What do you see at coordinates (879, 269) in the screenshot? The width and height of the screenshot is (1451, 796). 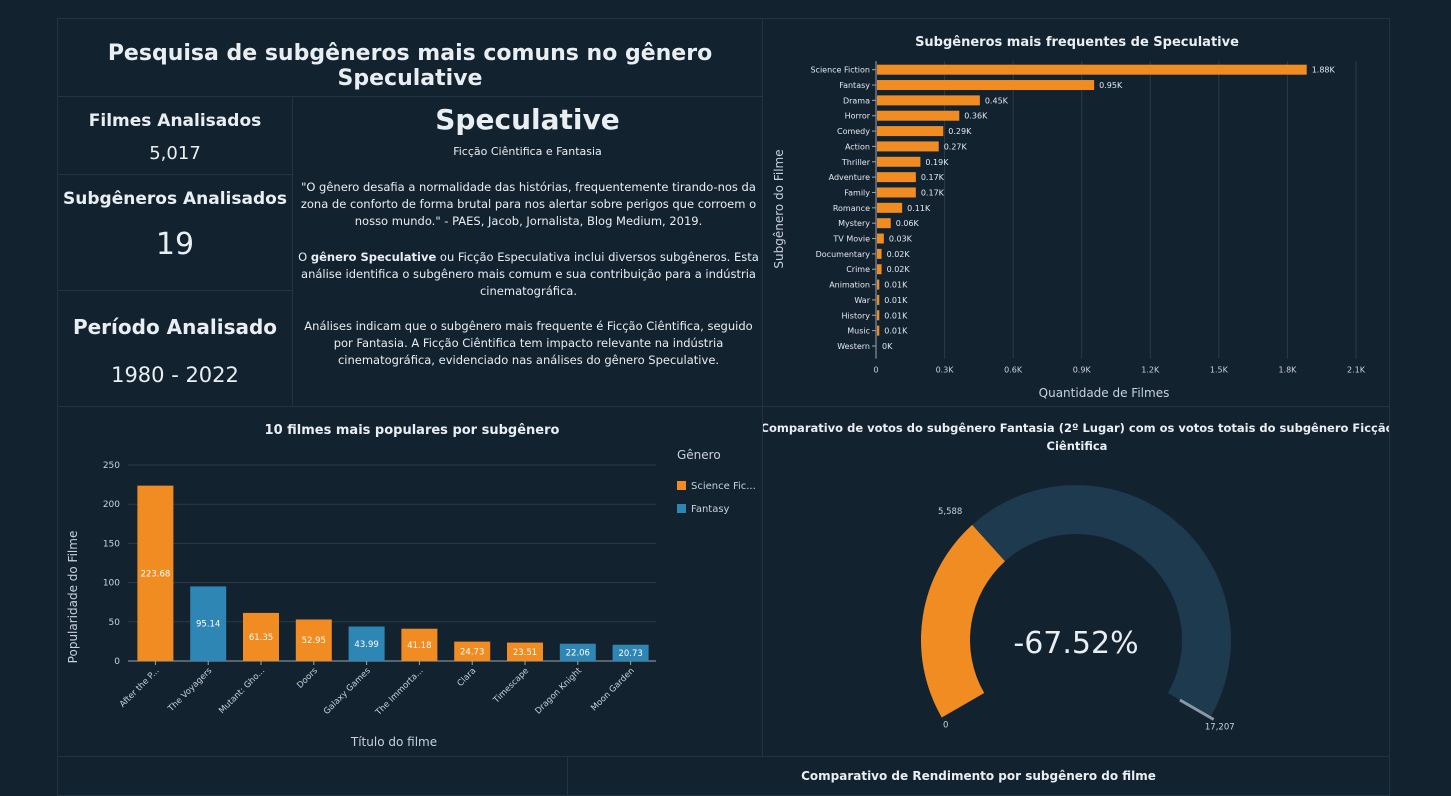 I see `hbar-bar-crime` at bounding box center [879, 269].